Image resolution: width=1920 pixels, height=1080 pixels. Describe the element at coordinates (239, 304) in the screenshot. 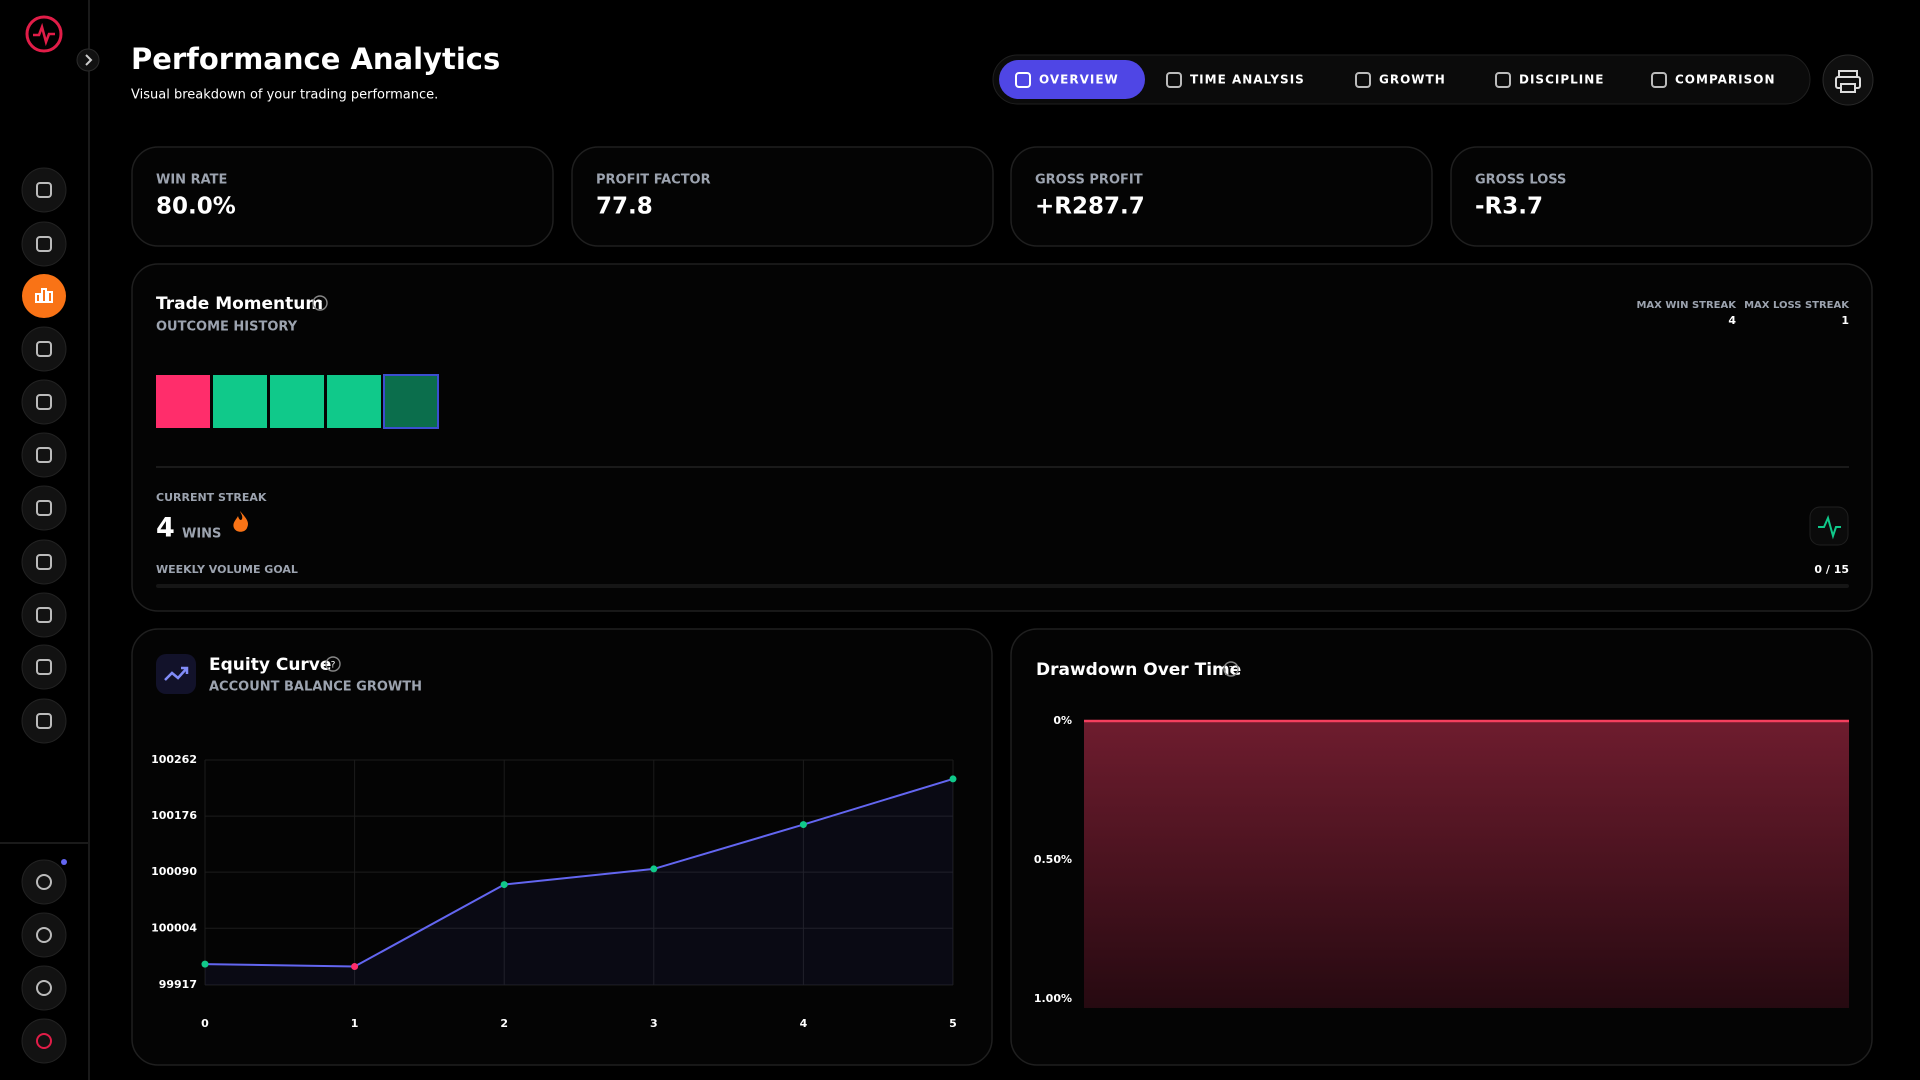

I see `momentum-title: Trade Momentum` at that location.